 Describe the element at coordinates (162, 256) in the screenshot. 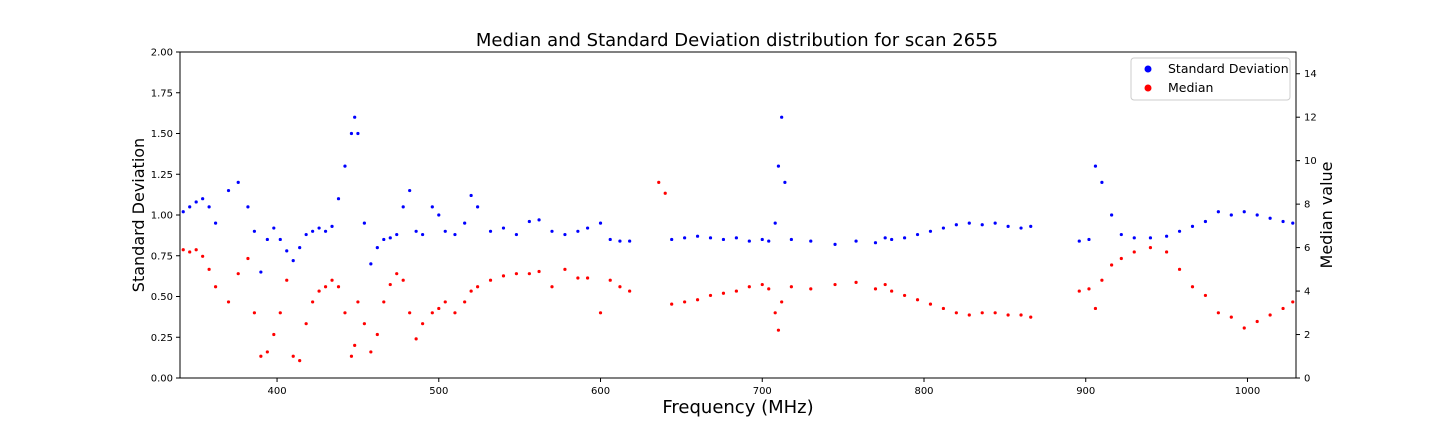

I see `y-left-tick-label: 0.75` at that location.